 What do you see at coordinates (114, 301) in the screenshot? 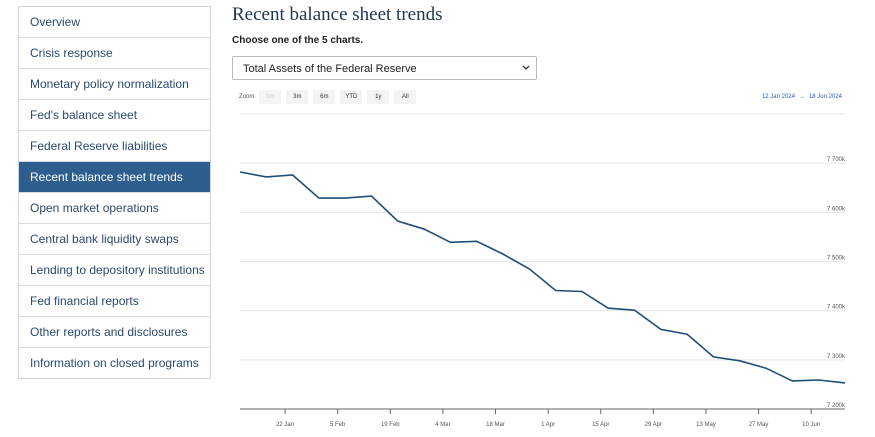
I see `nav-item: Fed financial reports` at bounding box center [114, 301].